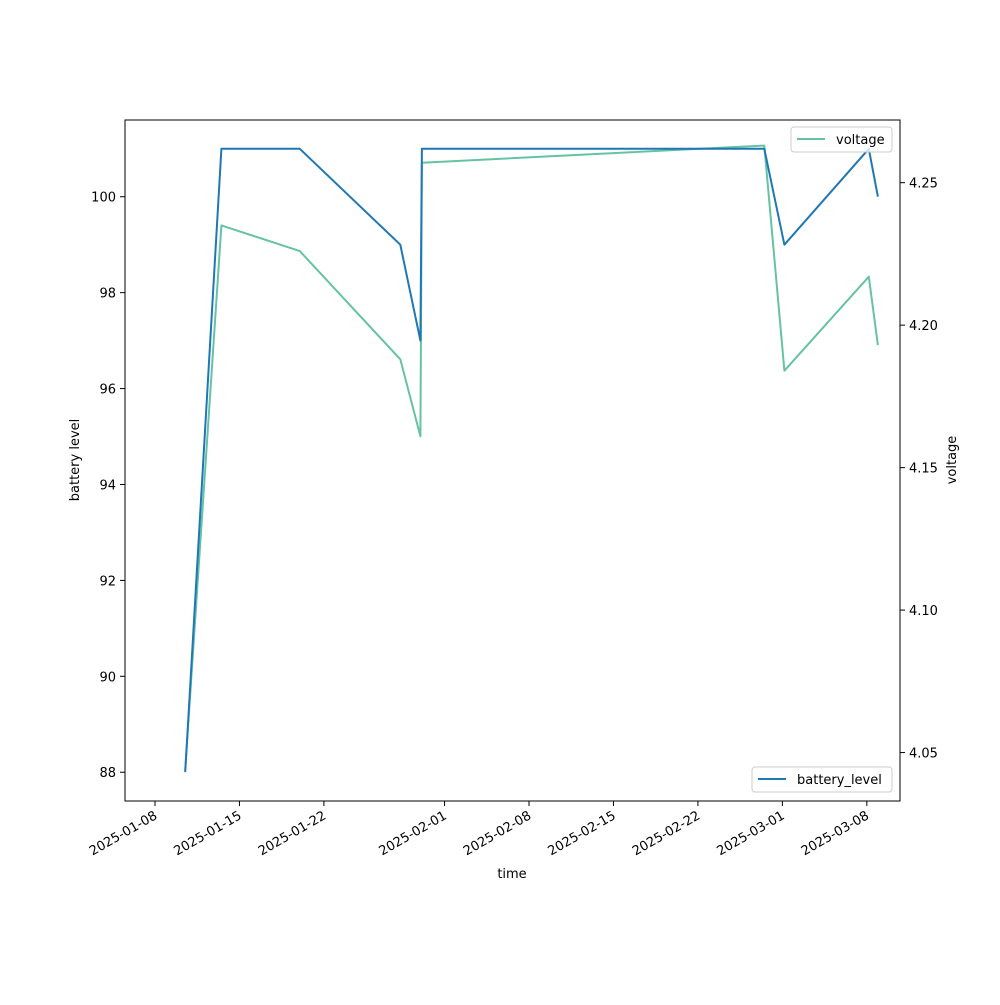  Describe the element at coordinates (923, 754) in the screenshot. I see `right-y-tick-label: 4.05` at that location.